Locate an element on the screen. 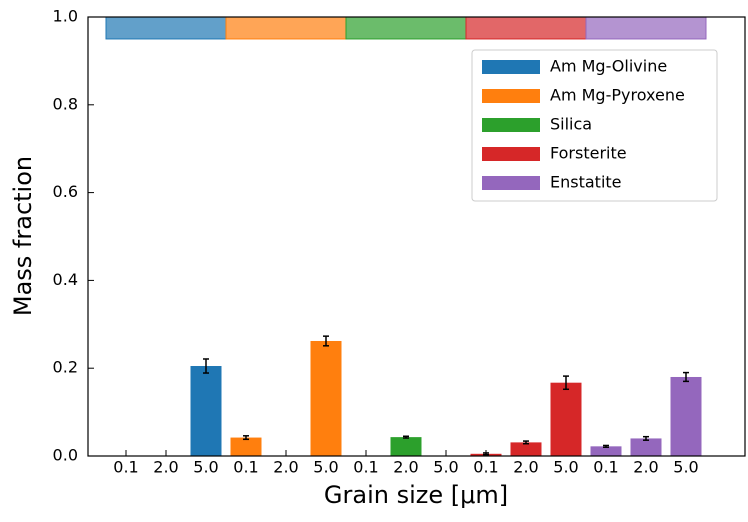 This screenshot has height=522, width=748. y-axis-label: Mass fraction is located at coordinates (23, 236).